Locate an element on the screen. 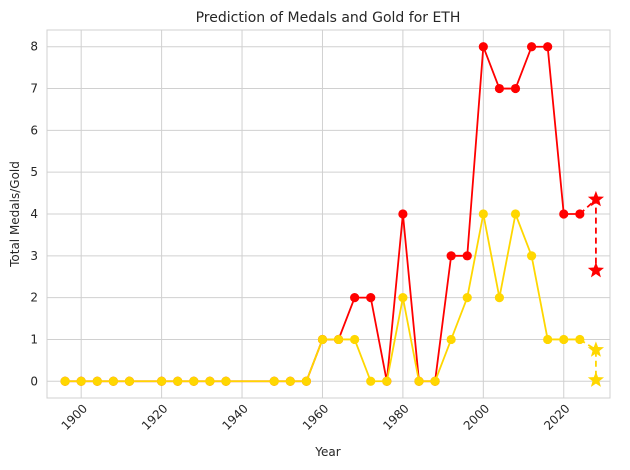 The width and height of the screenshot is (630, 470). chart-title: Prediction of Medals and Gold for ETH is located at coordinates (328, 18).